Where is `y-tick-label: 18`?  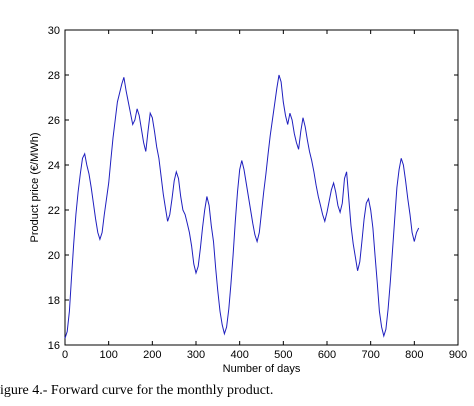
y-tick-label: 18 is located at coordinates (54, 301).